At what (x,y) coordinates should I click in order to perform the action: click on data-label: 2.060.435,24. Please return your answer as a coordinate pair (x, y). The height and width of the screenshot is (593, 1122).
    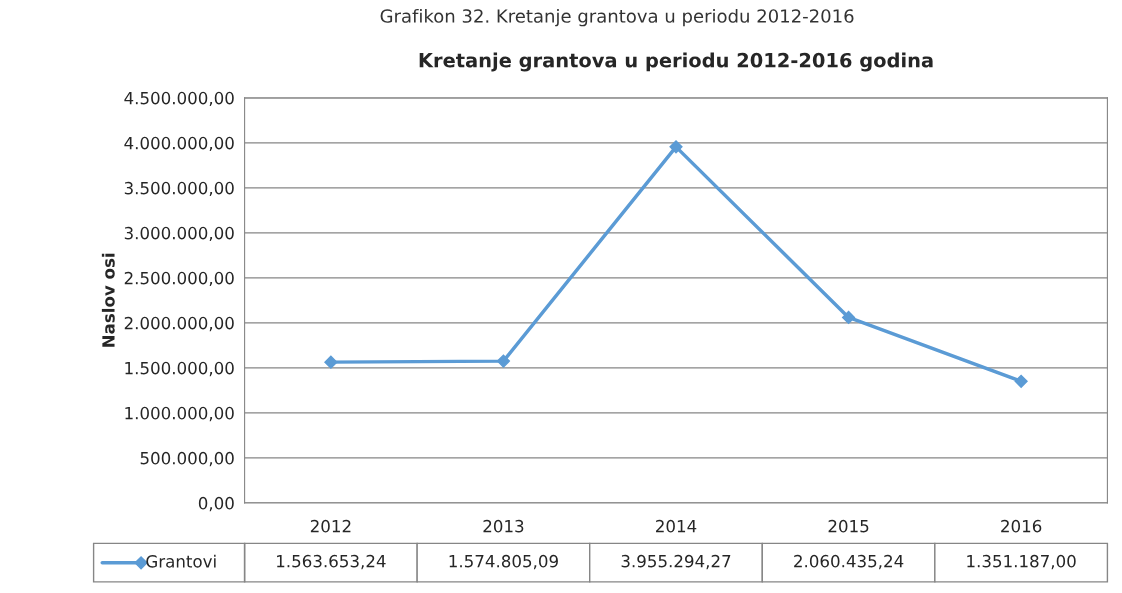
    Looking at the image, I should click on (849, 562).